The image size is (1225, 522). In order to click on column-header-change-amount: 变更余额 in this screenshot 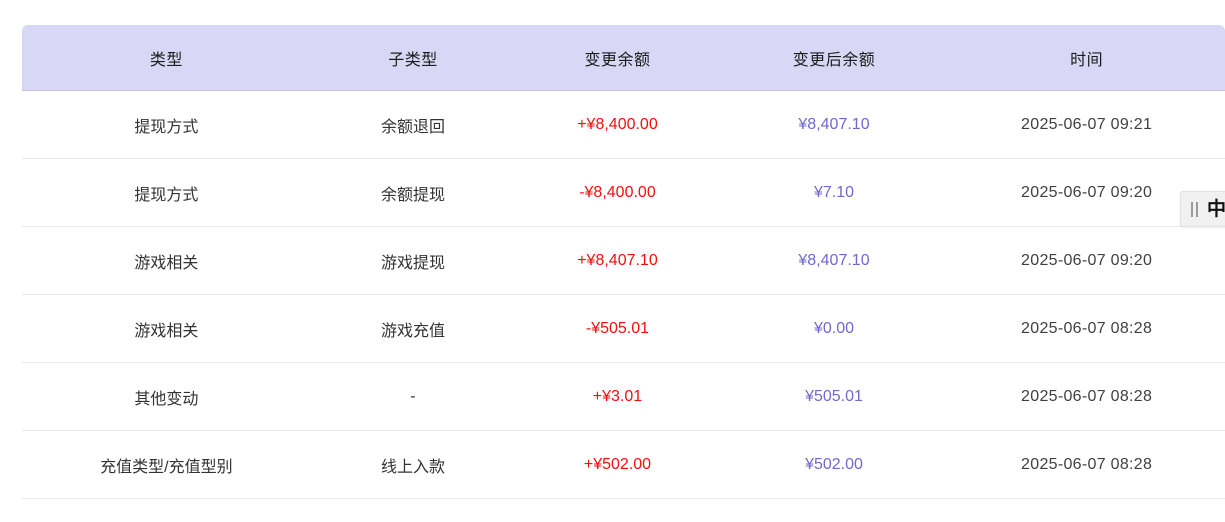, I will do `click(617, 60)`.